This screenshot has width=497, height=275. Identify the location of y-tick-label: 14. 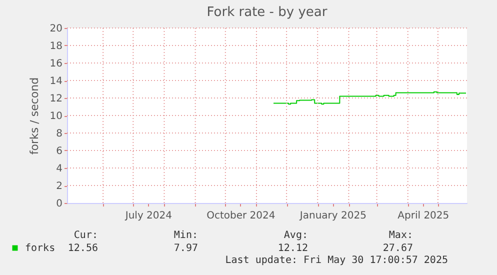
(56, 81).